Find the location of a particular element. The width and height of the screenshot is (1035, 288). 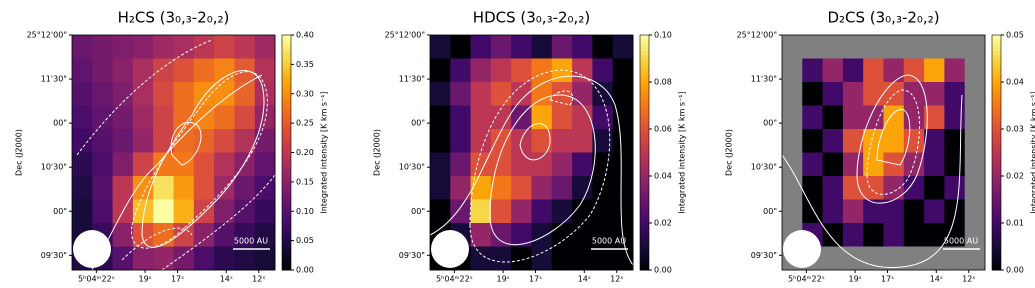

panel-title: HDCS (3₀,₃-2₀,₂) is located at coordinates (531, 18).